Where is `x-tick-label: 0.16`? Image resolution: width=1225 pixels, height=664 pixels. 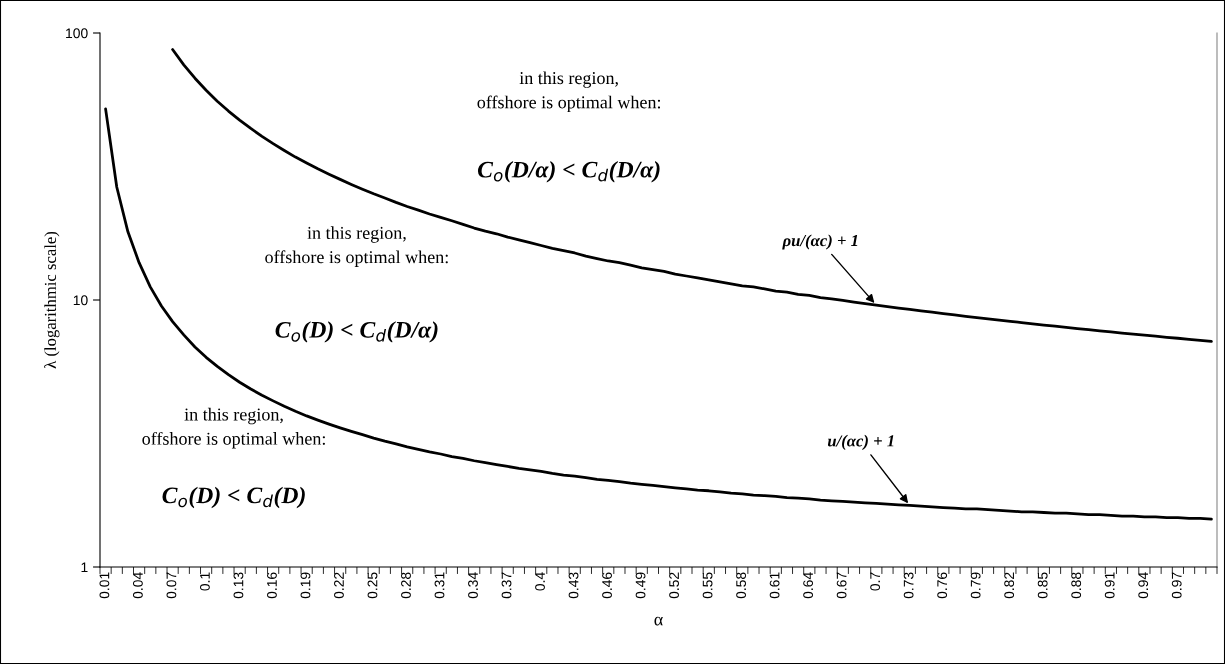 x-tick-label: 0.16 is located at coordinates (272, 585).